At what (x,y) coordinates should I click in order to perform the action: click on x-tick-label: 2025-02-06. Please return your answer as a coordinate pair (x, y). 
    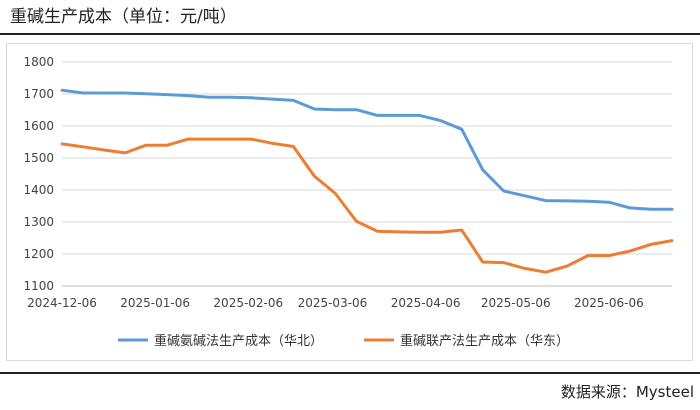
    Looking at the image, I should click on (248, 303).